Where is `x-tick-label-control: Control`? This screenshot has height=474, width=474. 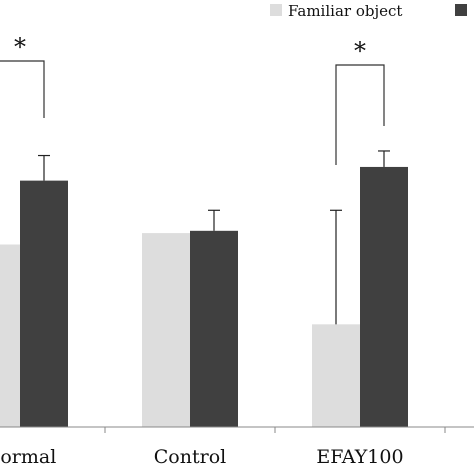 x-tick-label-control: Control is located at coordinates (190, 457).